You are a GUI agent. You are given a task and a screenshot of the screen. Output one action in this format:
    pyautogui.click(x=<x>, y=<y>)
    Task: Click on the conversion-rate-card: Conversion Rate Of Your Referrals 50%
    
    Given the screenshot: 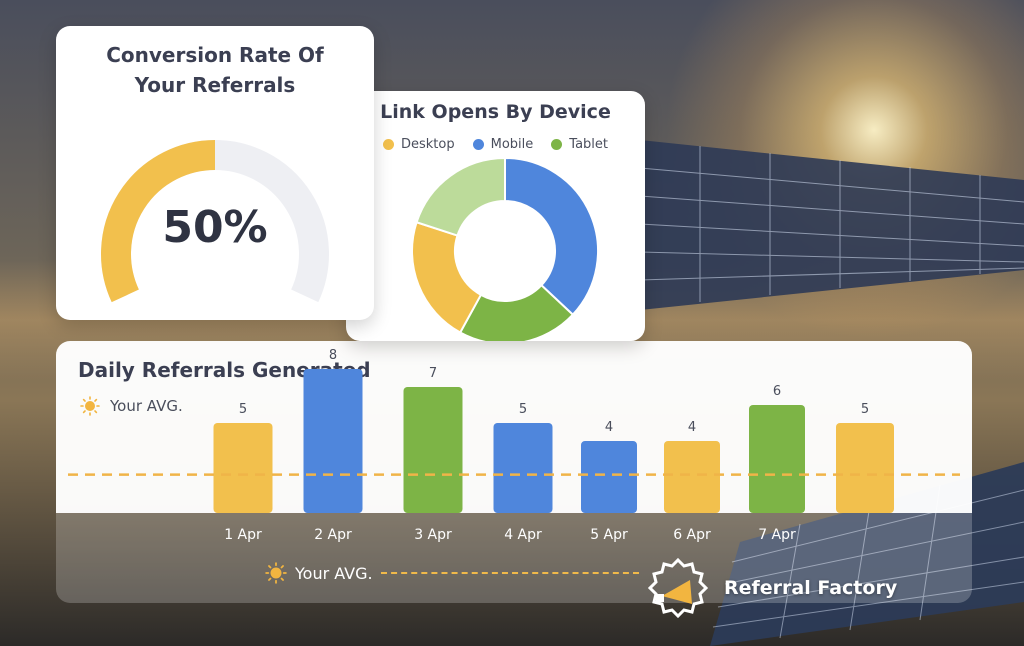 What is the action you would take?
    pyautogui.click(x=215, y=173)
    